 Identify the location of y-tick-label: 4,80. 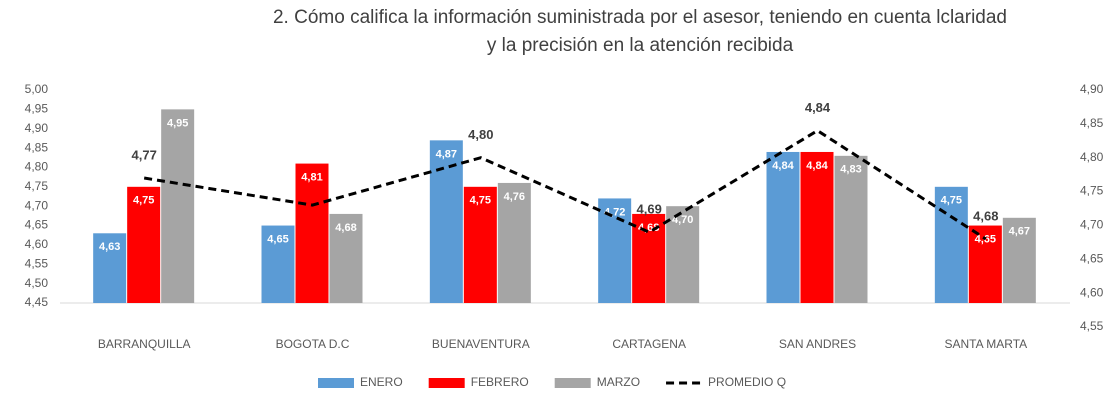
(37, 167).